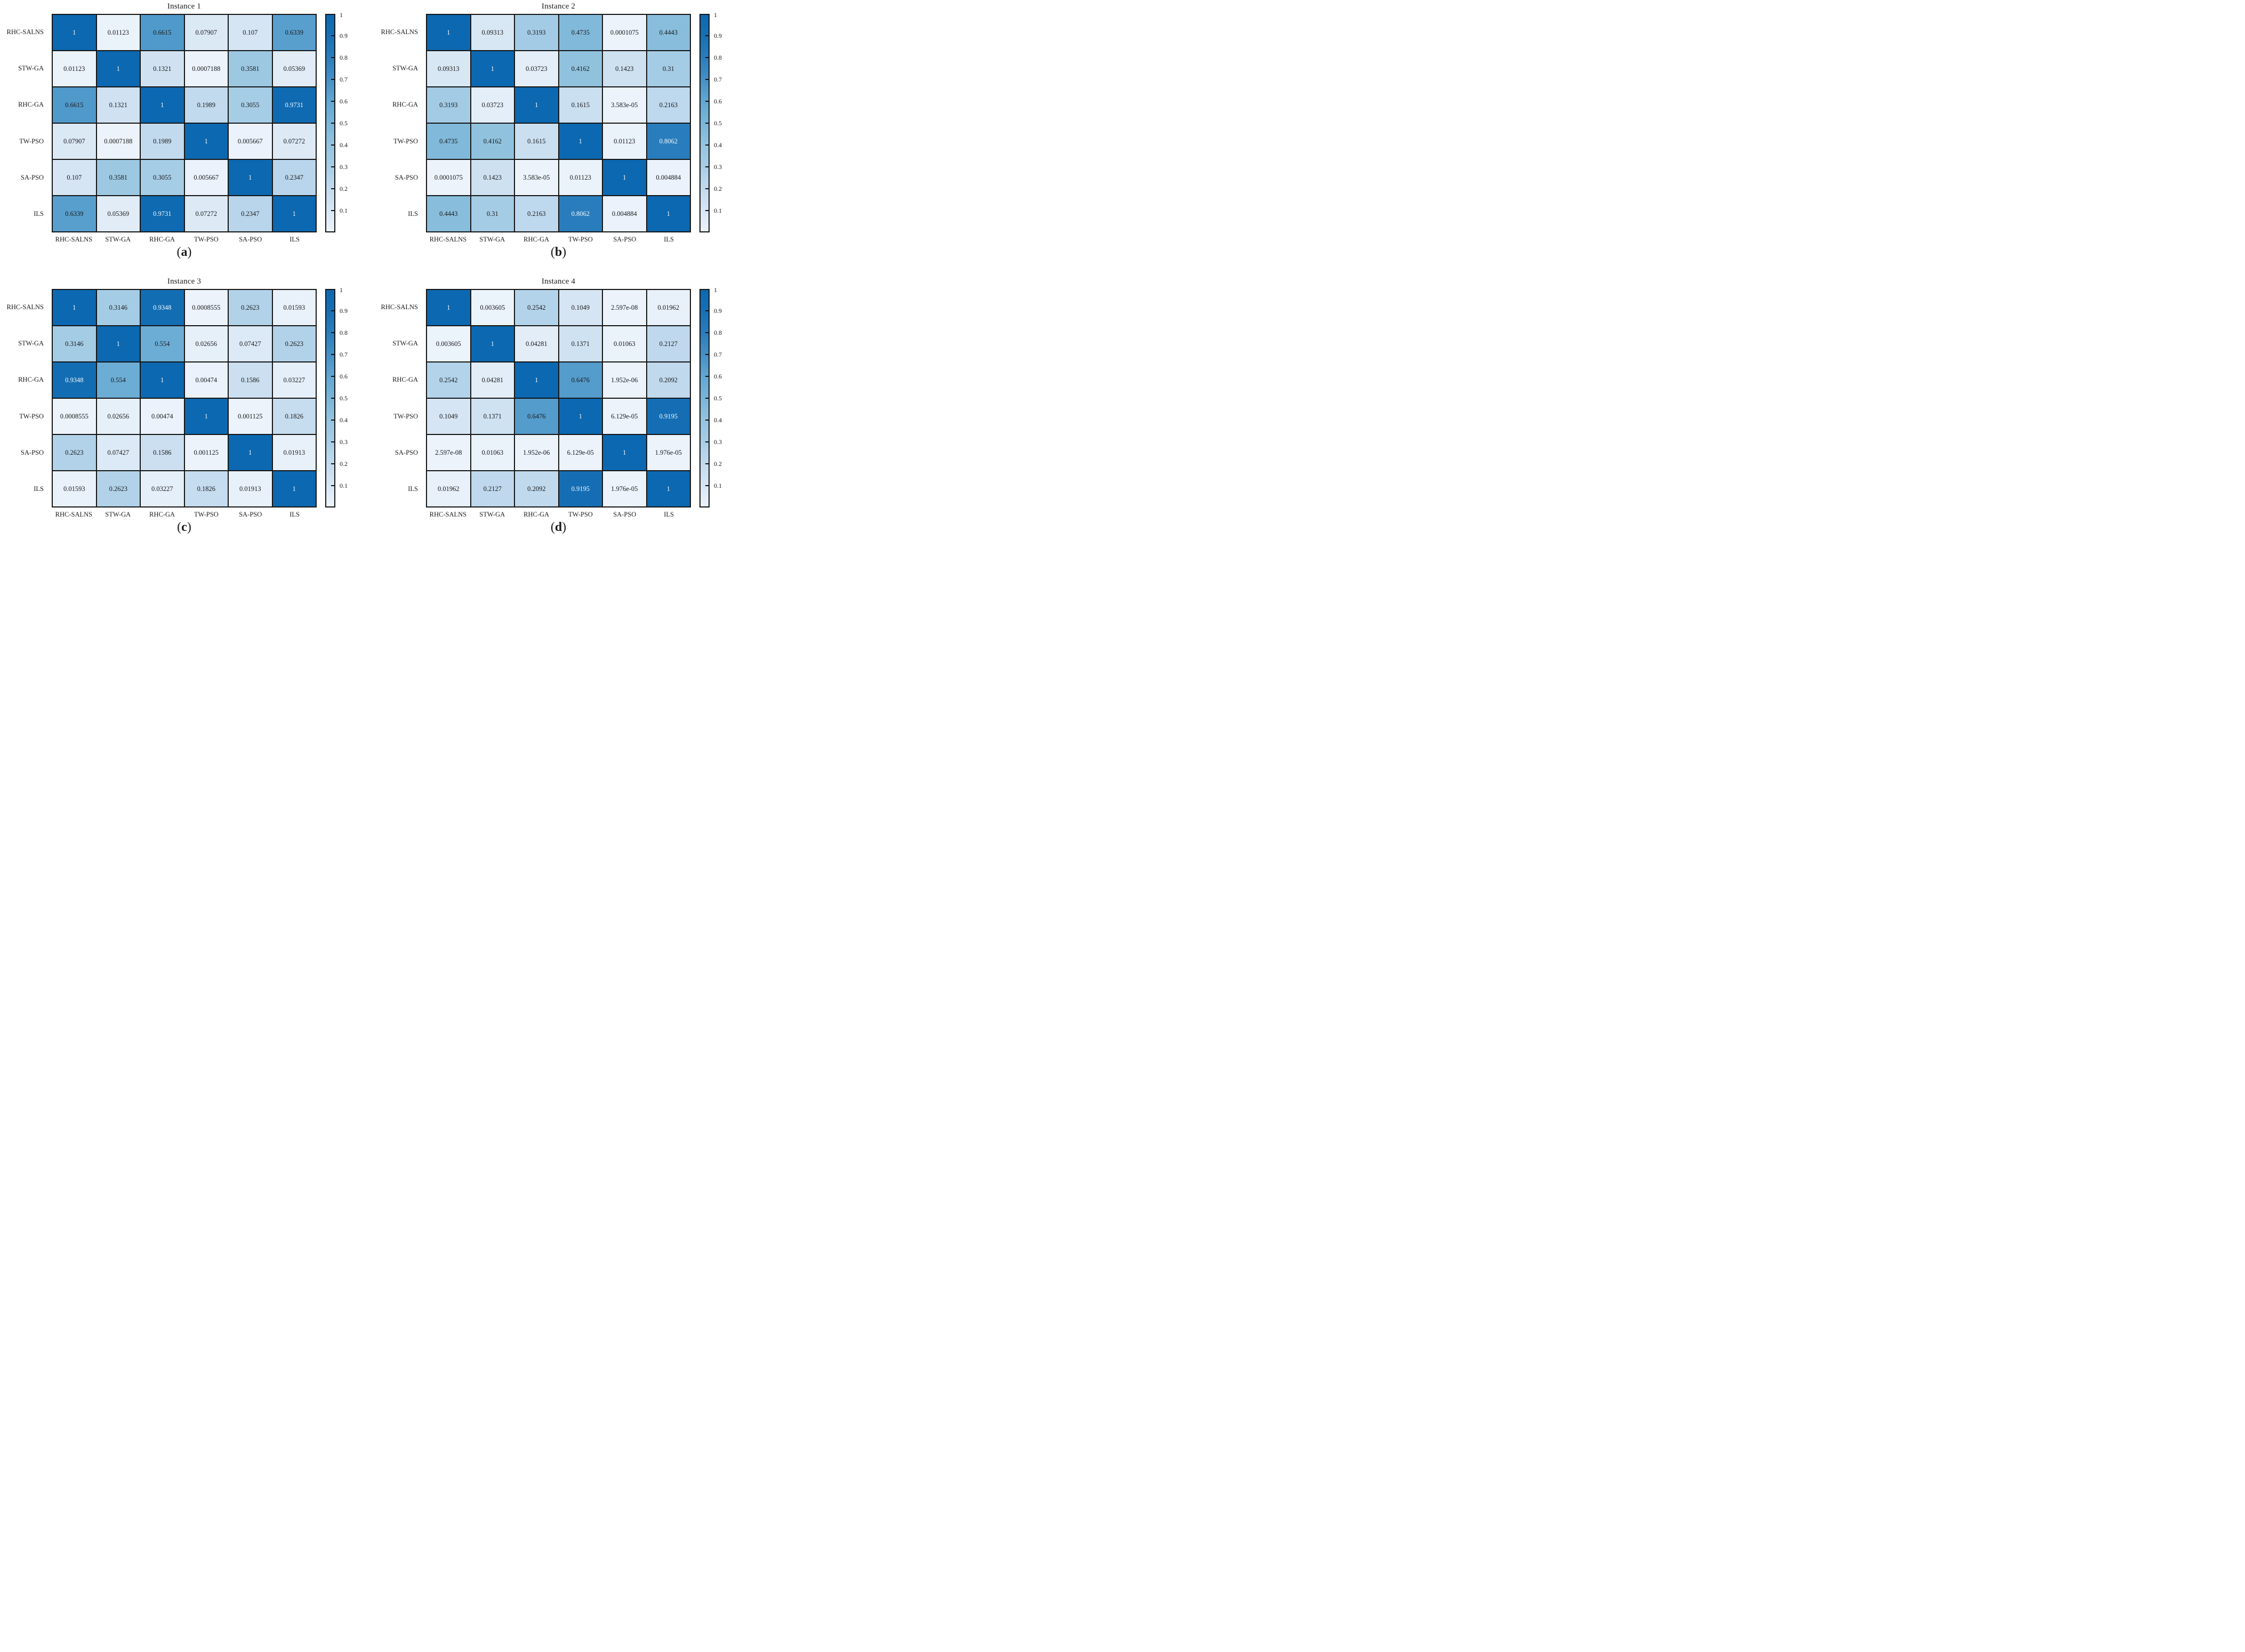  I want to click on heatmap-cell: 0.0007188, so click(118, 141).